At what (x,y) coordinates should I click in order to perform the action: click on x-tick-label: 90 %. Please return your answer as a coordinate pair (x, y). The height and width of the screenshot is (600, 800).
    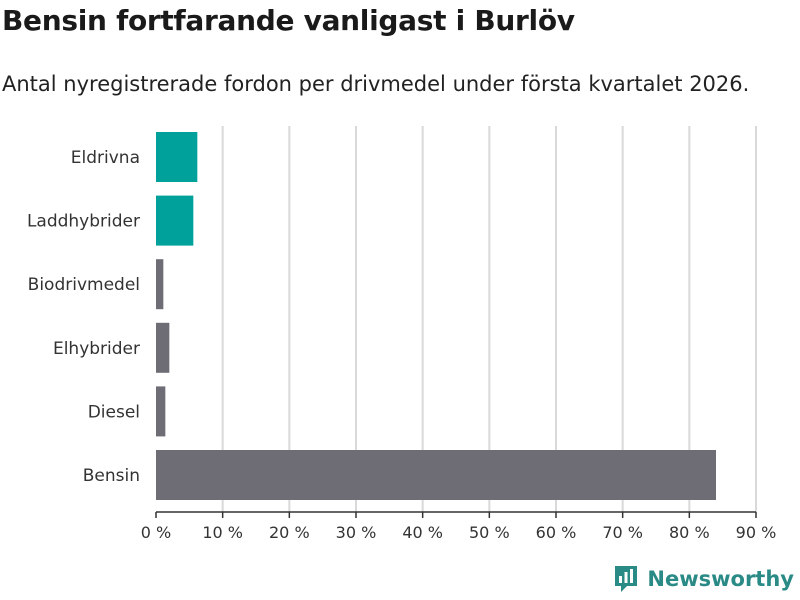
    Looking at the image, I should click on (756, 532).